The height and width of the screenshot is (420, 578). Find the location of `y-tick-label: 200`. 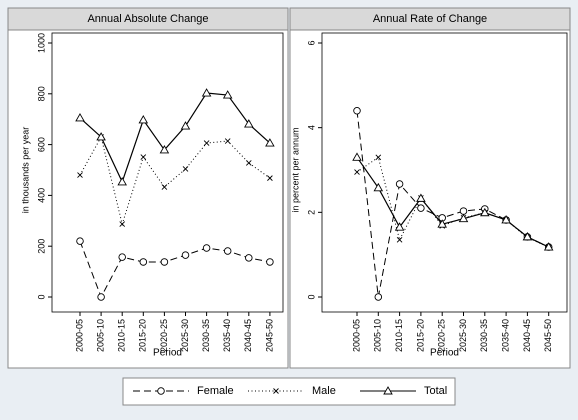

y-tick-label: 200 is located at coordinates (41, 246).